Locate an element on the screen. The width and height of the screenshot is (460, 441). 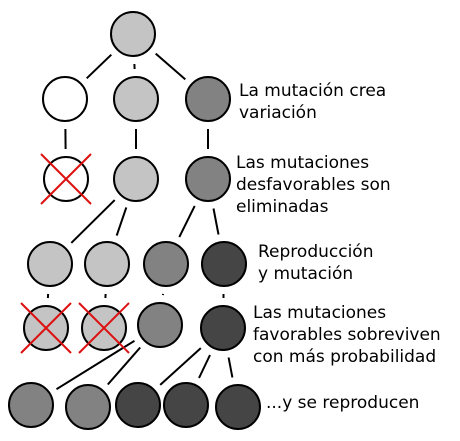
edge-n-fav-dark-to-n-off-dark-b is located at coordinates (204, 366).